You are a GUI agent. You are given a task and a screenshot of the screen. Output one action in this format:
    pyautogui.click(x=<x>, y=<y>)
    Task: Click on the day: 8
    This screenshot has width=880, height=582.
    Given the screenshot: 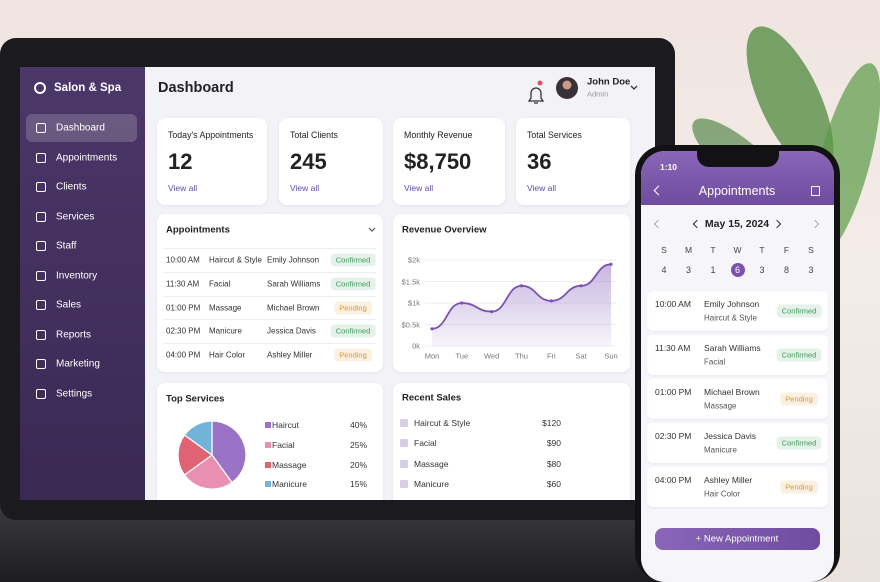 What is the action you would take?
    pyautogui.click(x=786, y=270)
    